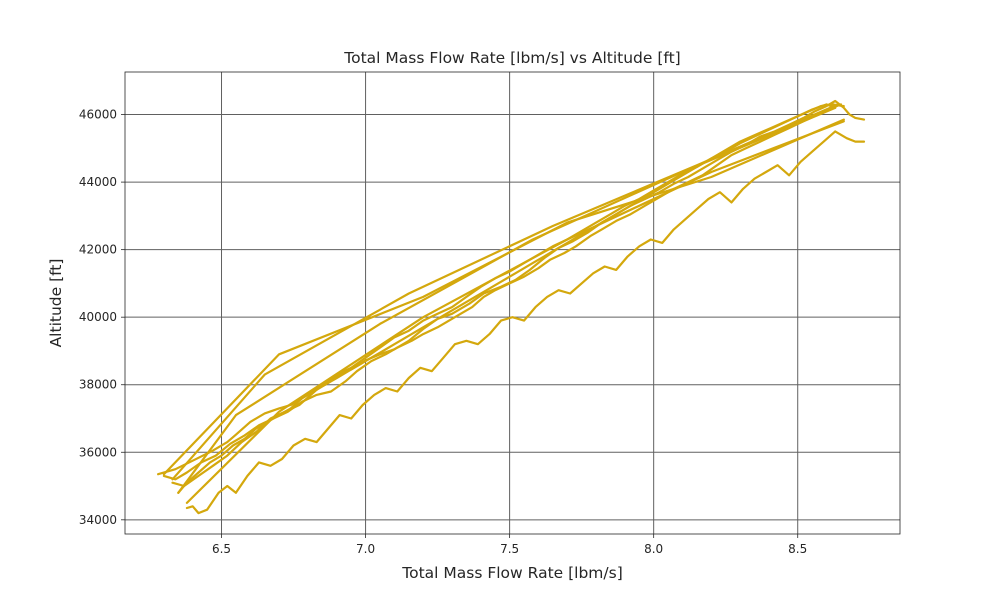 The image size is (1000, 600). Describe the element at coordinates (365, 549) in the screenshot. I see `x-tick-label: 7.0` at that location.